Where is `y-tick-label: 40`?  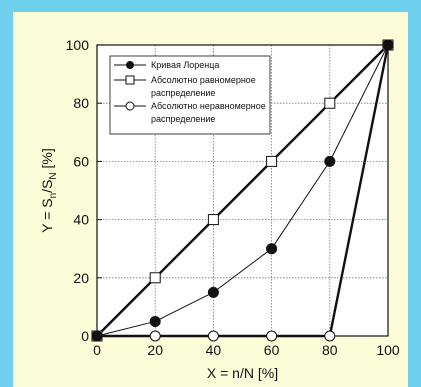 y-tick-label: 40 is located at coordinates (81, 220).